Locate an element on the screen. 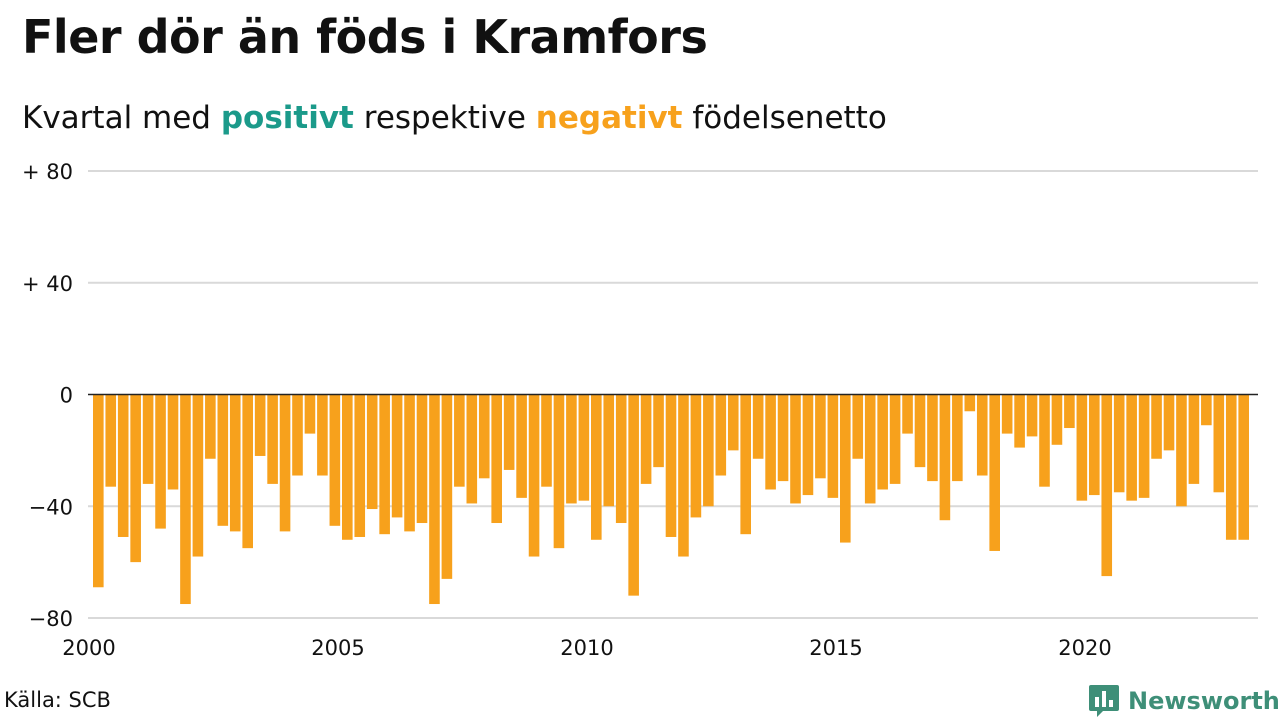 The image size is (1280, 720). x-tick-label: 2000 is located at coordinates (88, 648).